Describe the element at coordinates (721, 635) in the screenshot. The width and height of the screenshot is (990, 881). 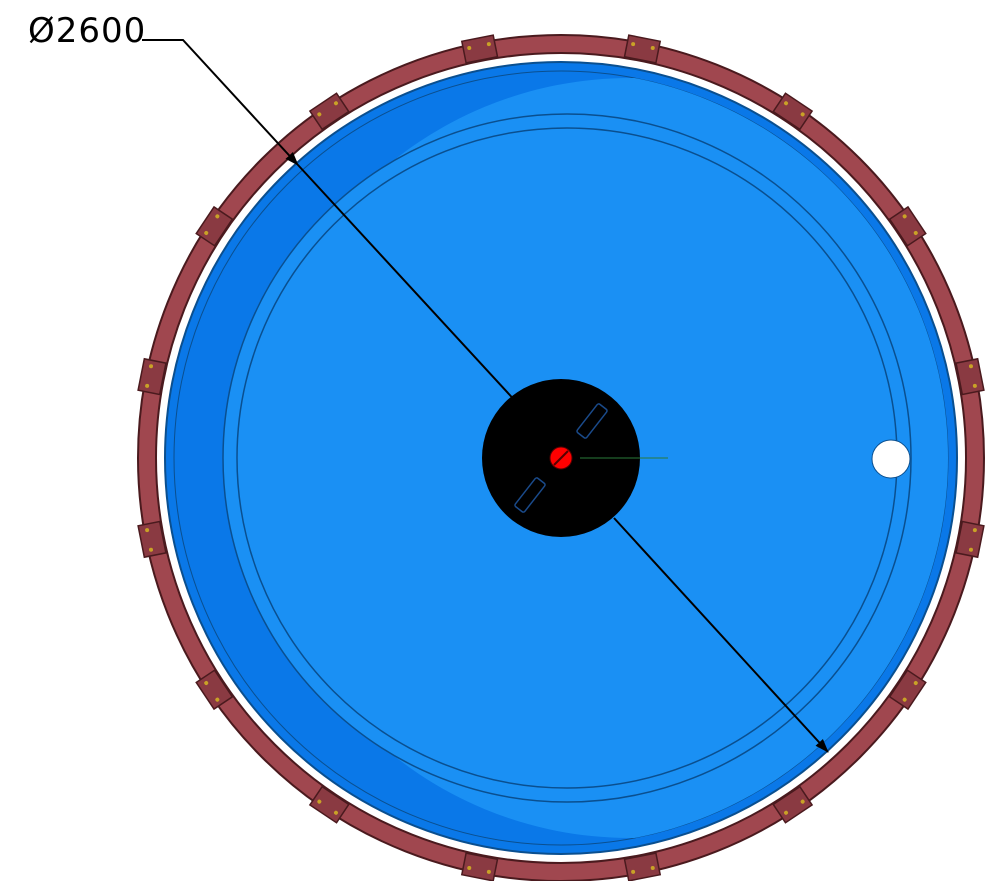
I see `dimension-line-lower` at that location.